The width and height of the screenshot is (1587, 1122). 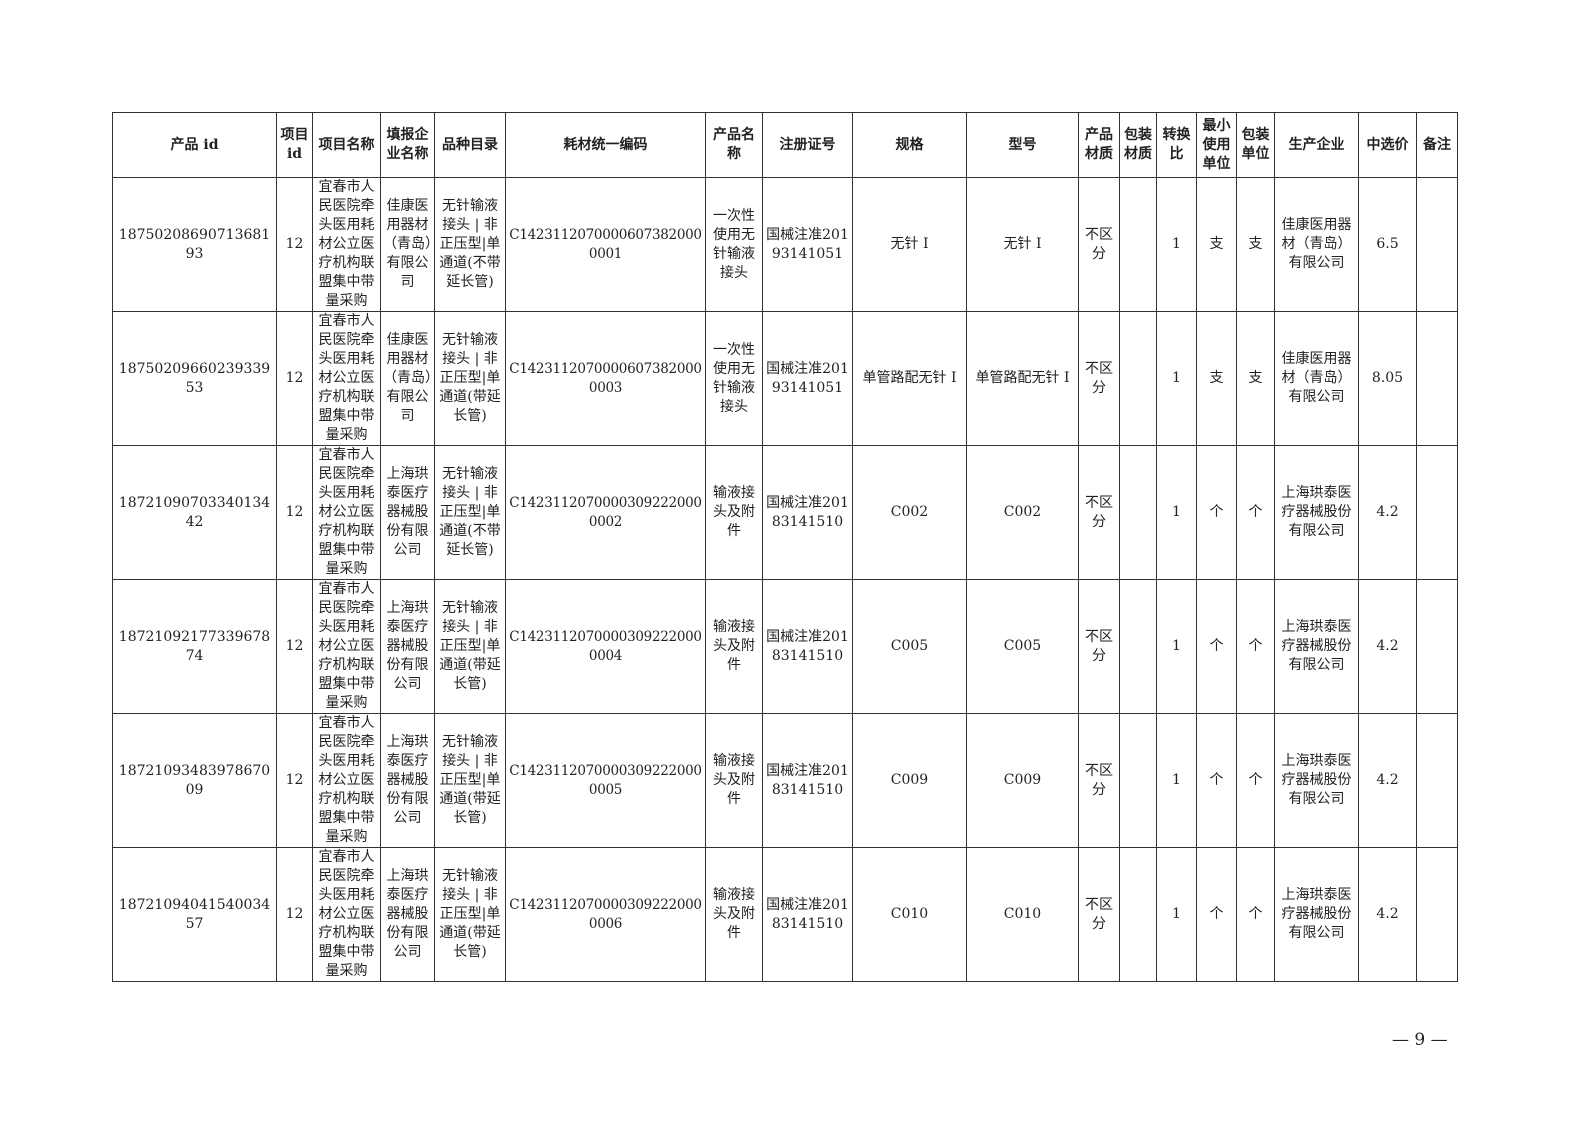 What do you see at coordinates (605, 378) in the screenshot?
I see `table-cell: C14231120700006073820000003` at bounding box center [605, 378].